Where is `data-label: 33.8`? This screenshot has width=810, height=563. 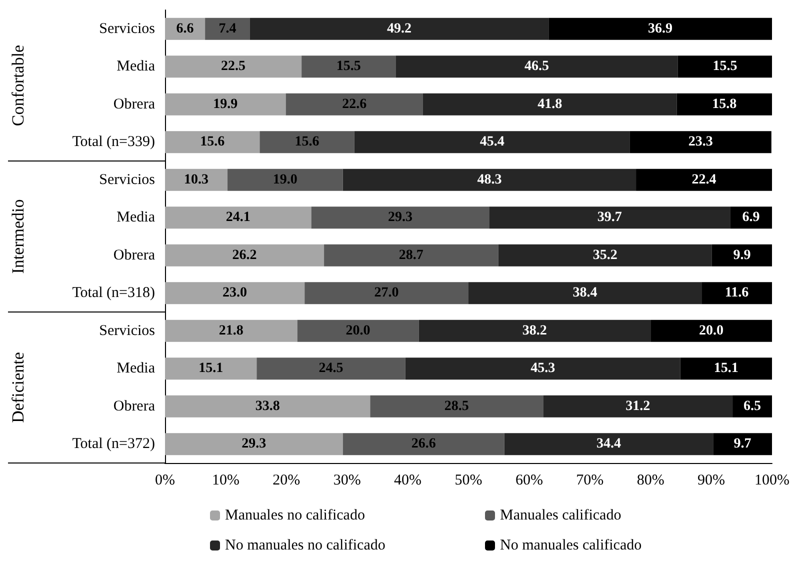
data-label: 33.8 is located at coordinates (267, 406).